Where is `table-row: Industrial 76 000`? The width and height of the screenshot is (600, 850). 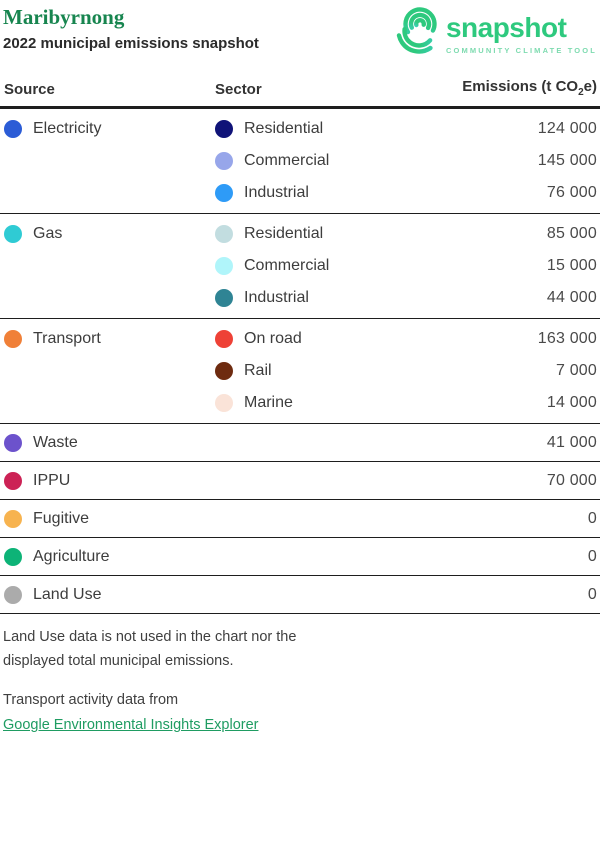 table-row: Industrial 76 000 is located at coordinates (300, 193).